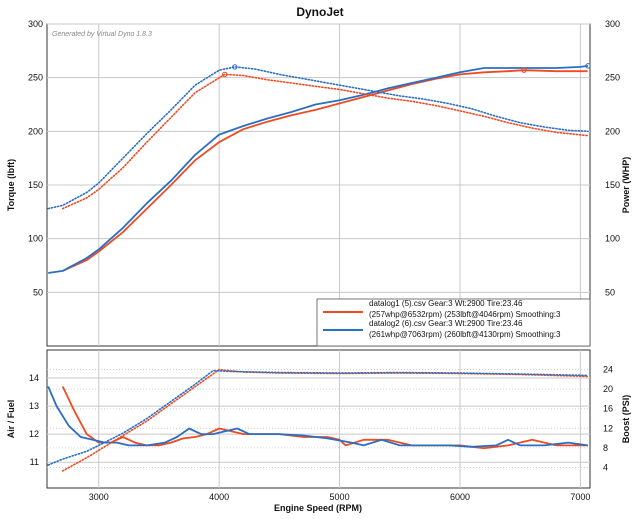  I want to click on boost-tick-label: 24, so click(608, 370).